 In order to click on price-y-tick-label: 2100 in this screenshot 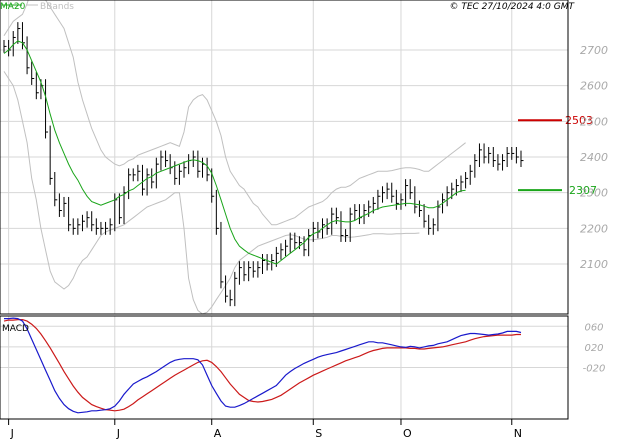, I will do `click(594, 264)`.